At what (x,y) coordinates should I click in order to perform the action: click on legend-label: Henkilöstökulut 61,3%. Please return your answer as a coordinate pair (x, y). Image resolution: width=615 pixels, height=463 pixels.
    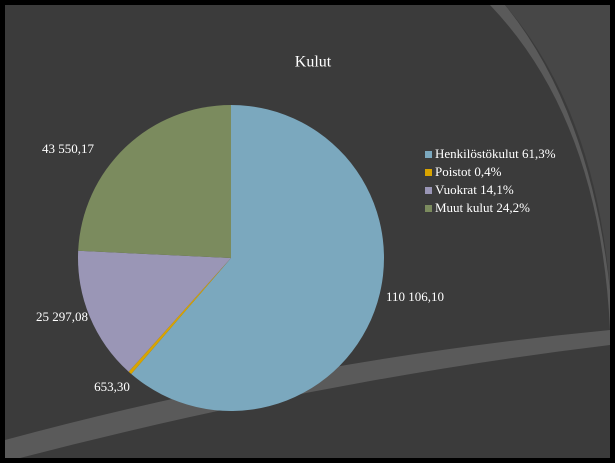
    Looking at the image, I should click on (495, 153).